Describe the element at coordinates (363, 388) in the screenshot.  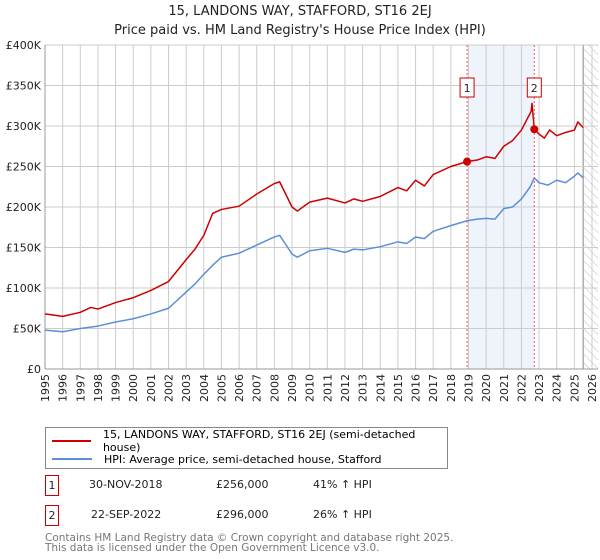
I see `x-tick-label: 2013` at that location.